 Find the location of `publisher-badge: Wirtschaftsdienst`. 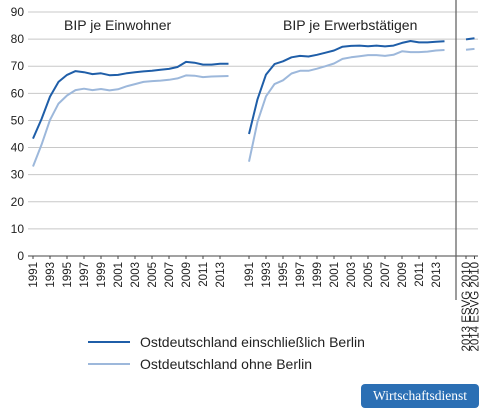

publisher-badge: Wirtschaftsdienst is located at coordinates (420, 396).